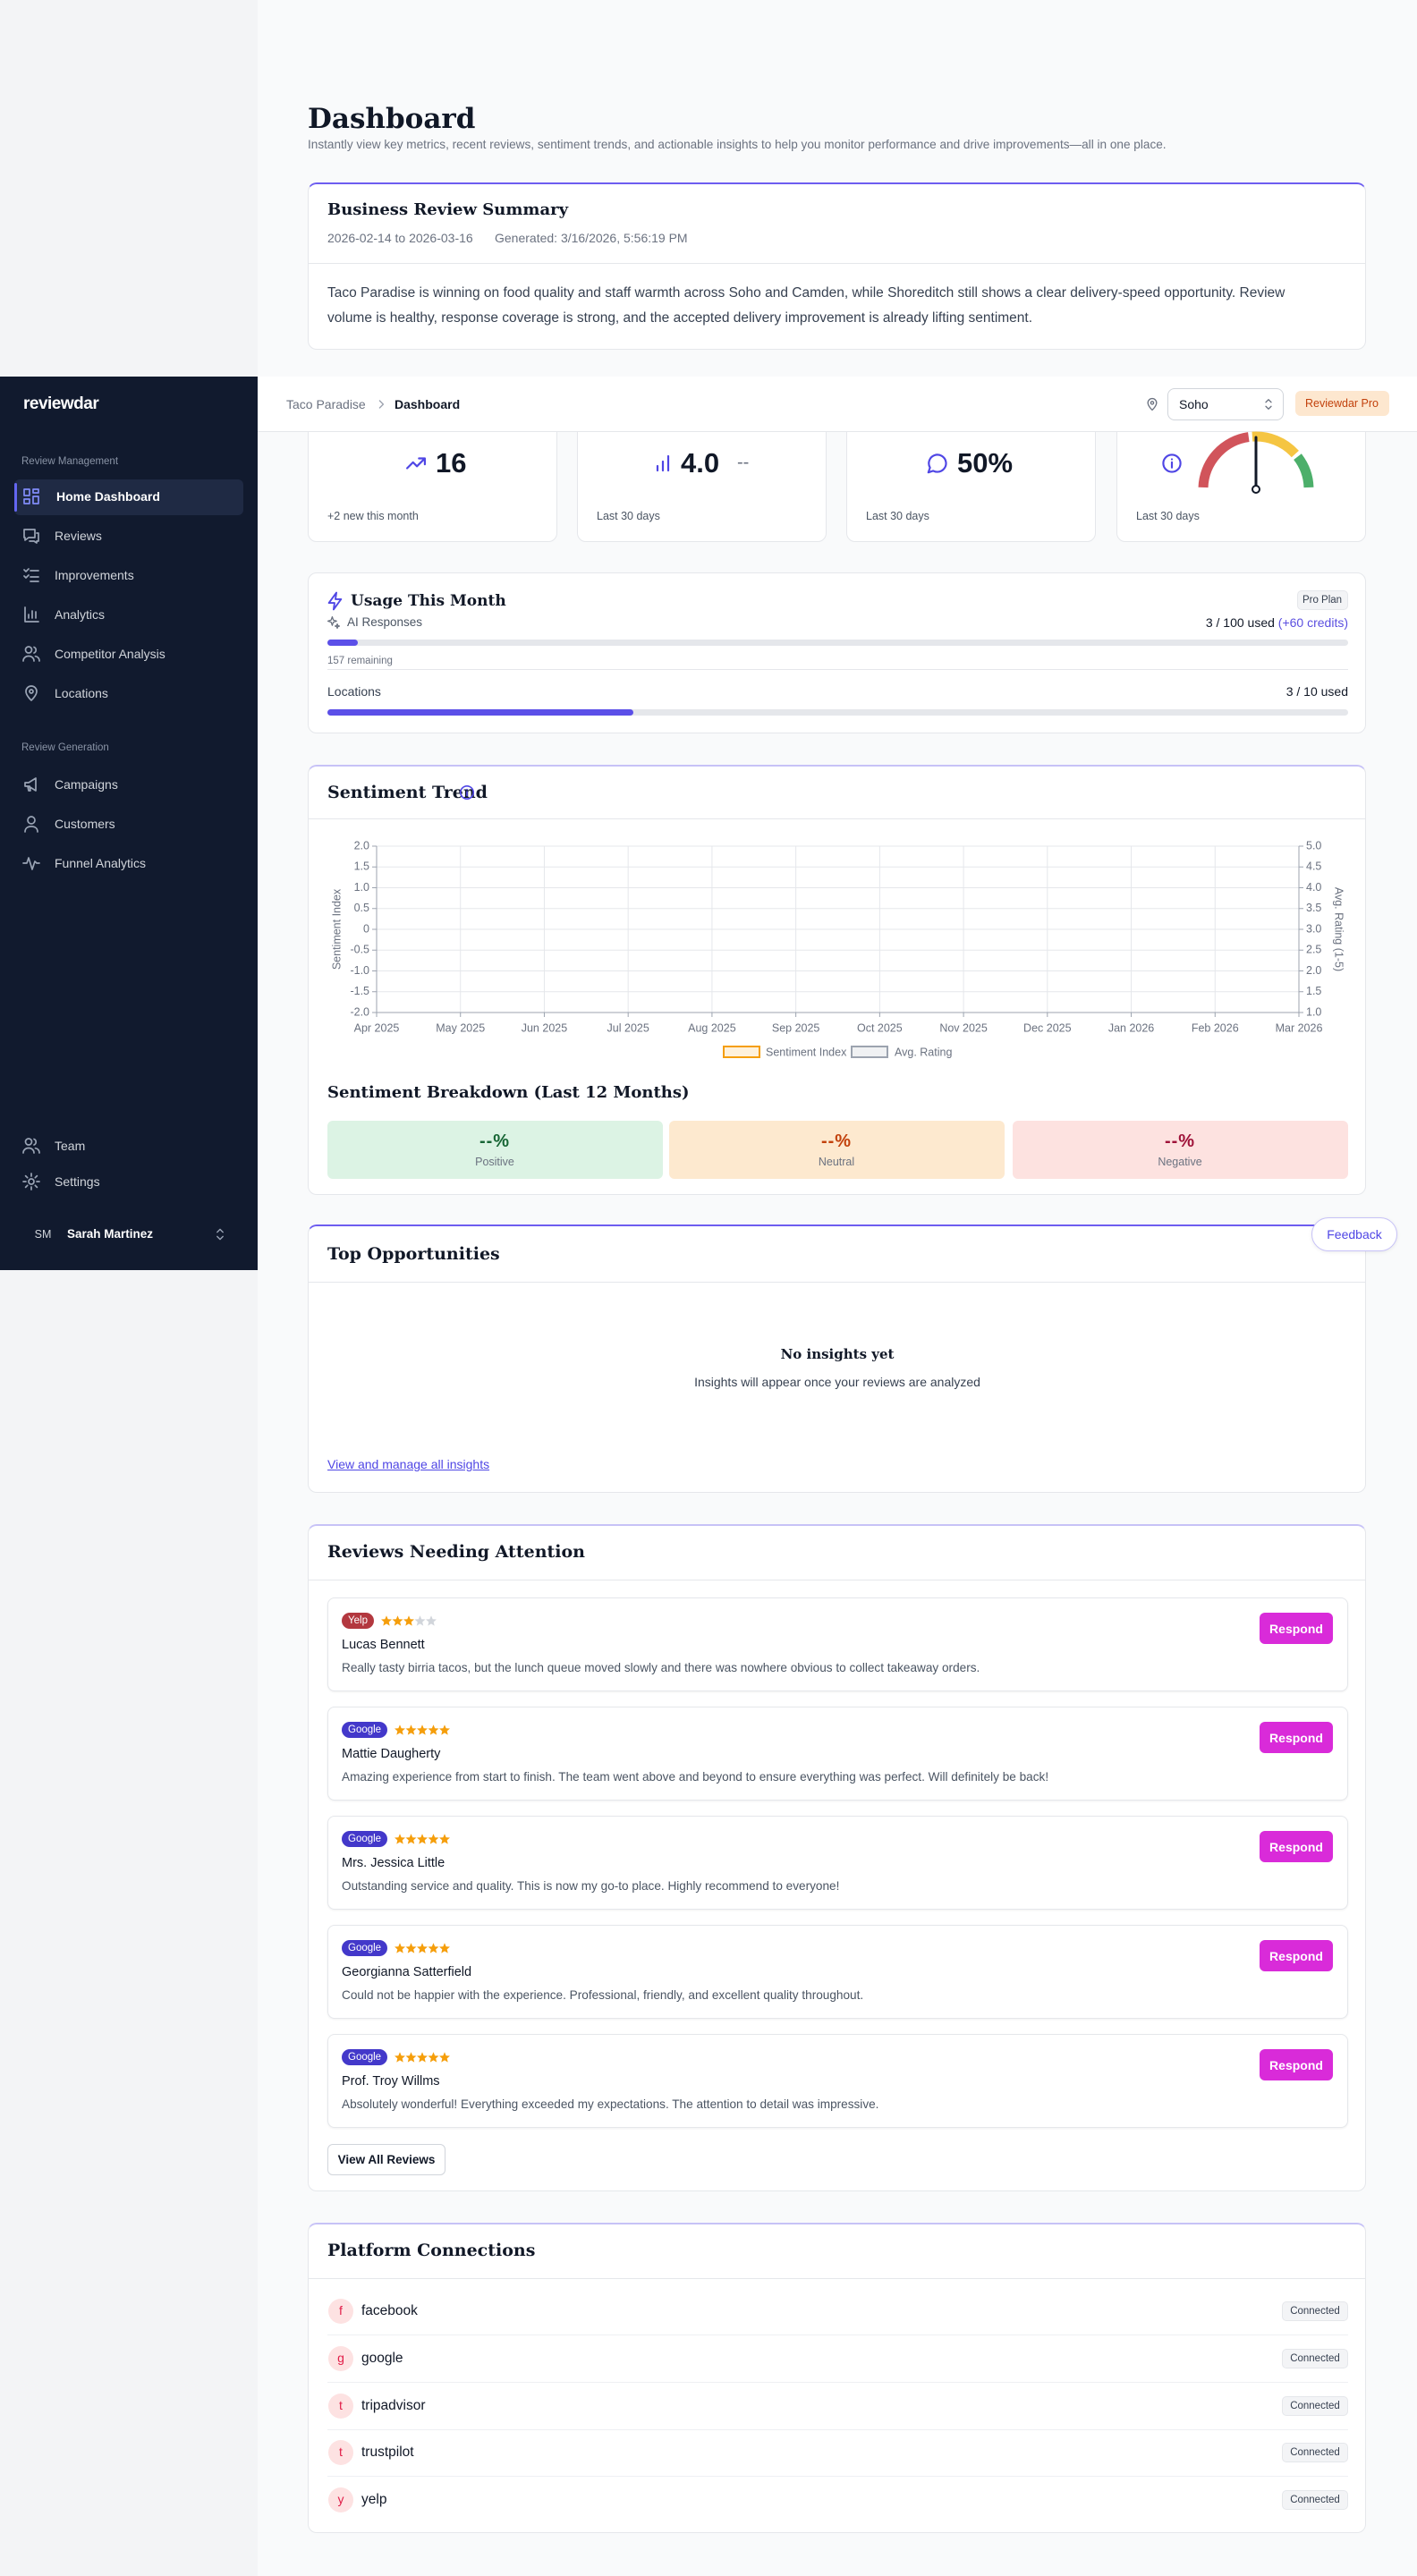  What do you see at coordinates (743, 462) in the screenshot?
I see `stat-secondary: --` at bounding box center [743, 462].